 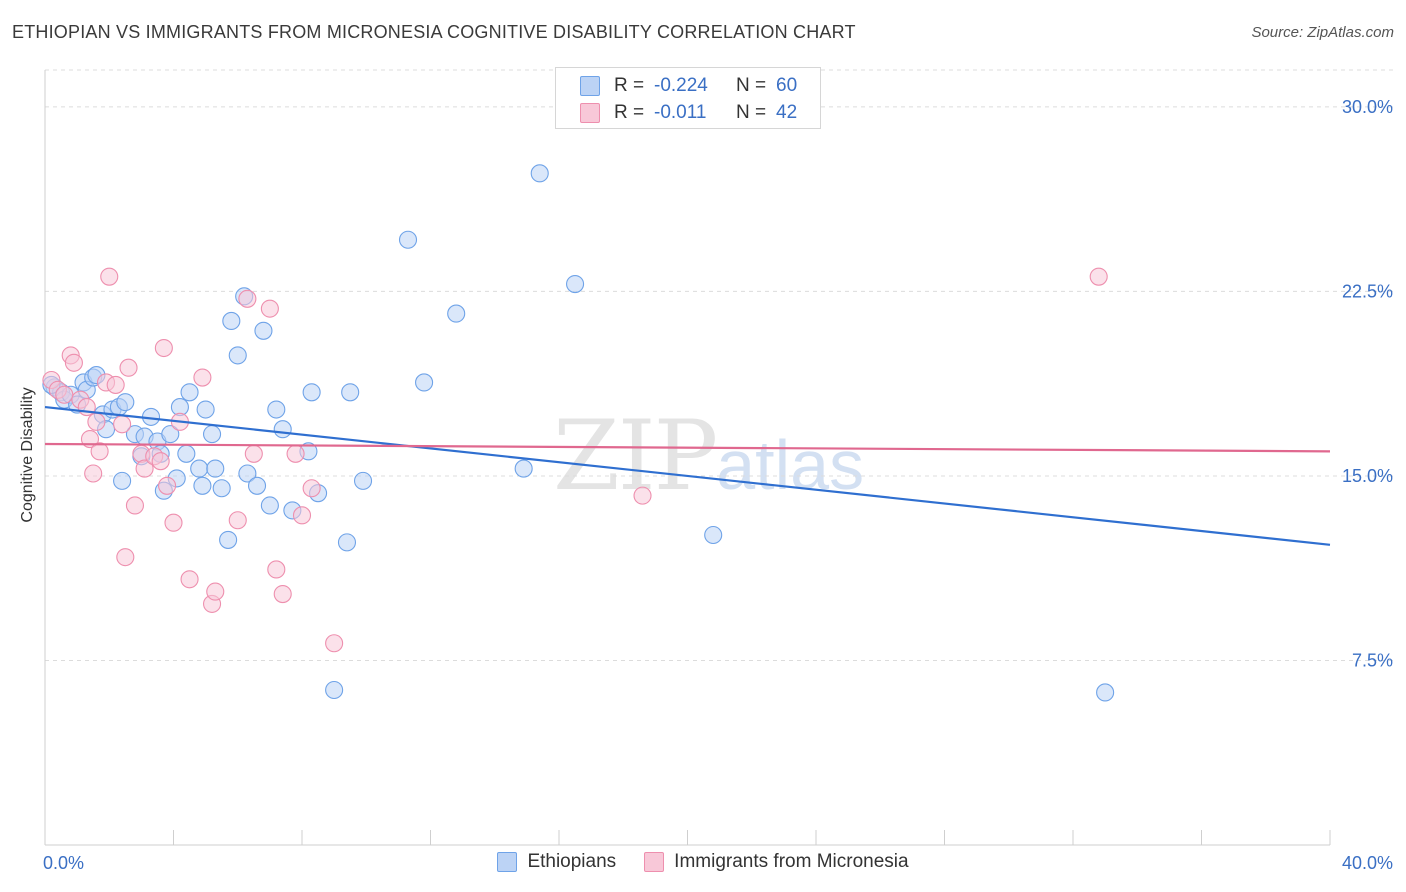 I want to click on legend-row-micronesia: R = -0.011 N = 42, so click(x=676, y=113).